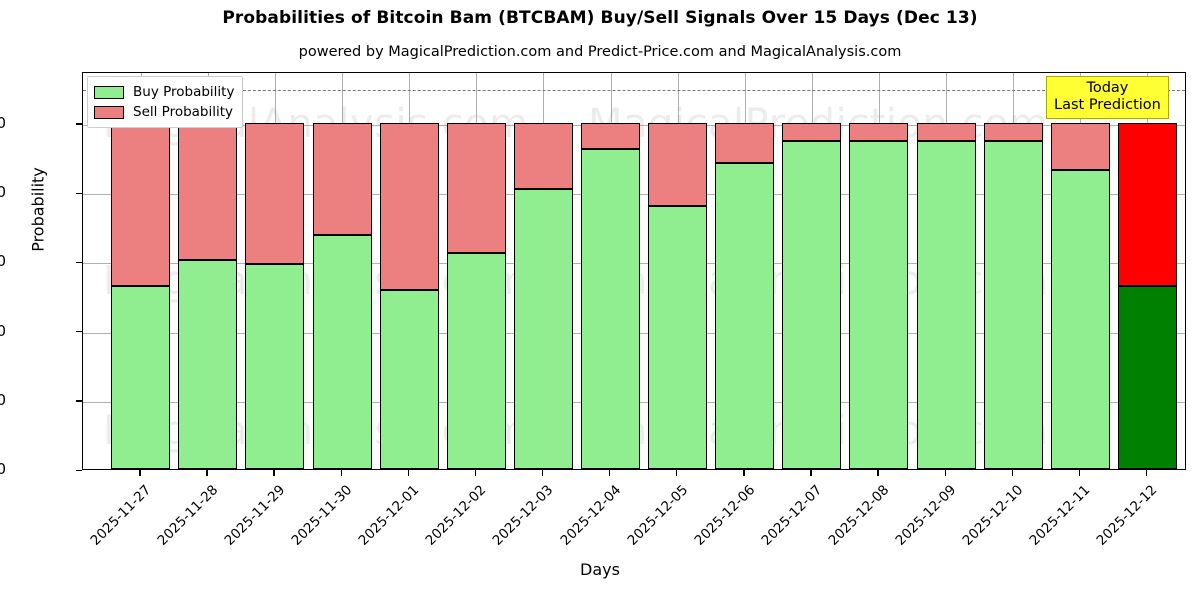  Describe the element at coordinates (3, 192) in the screenshot. I see `y-tick-label-80: 80` at that location.